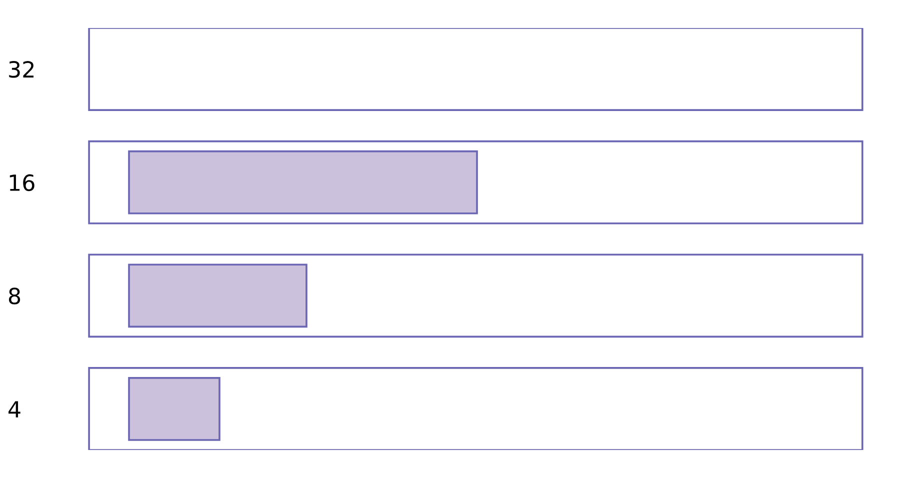 This screenshot has width=902, height=478. I want to click on y-tick-label: 32, so click(21, 69).